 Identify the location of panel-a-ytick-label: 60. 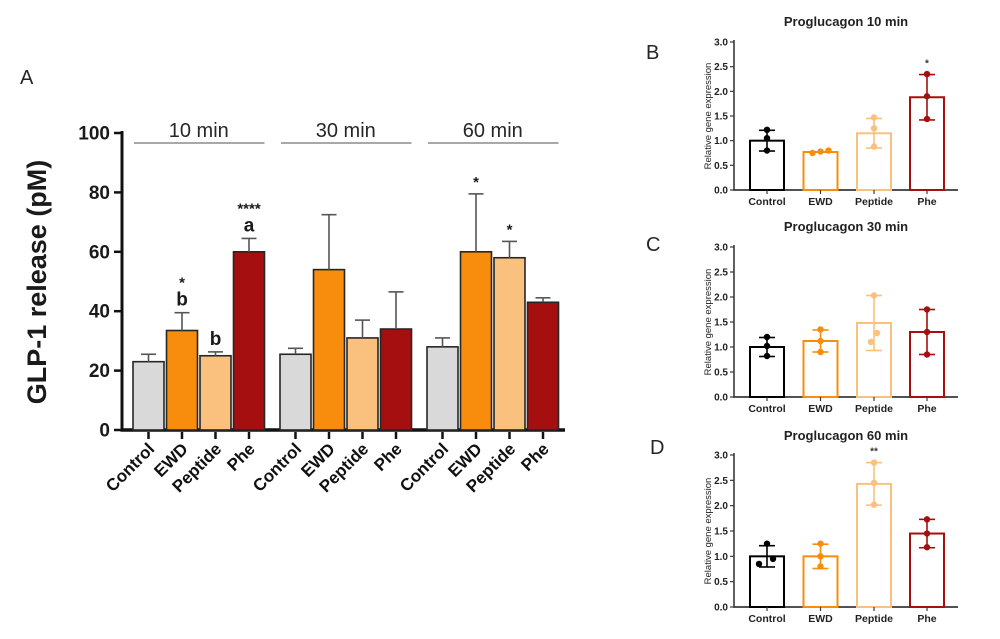
(99, 252).